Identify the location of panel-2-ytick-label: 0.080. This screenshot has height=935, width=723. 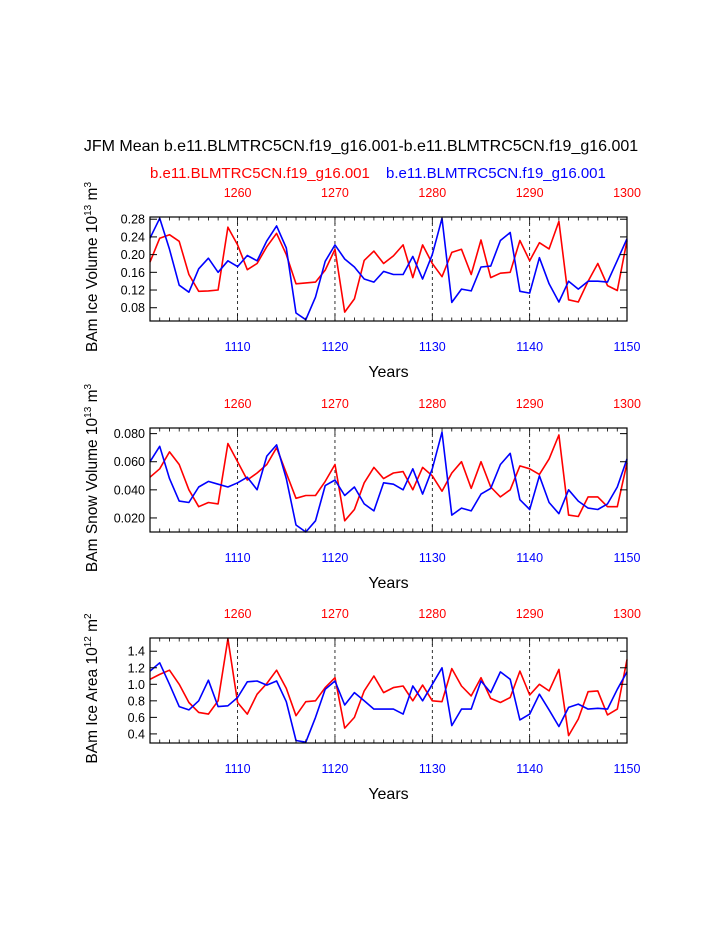
(129, 434).